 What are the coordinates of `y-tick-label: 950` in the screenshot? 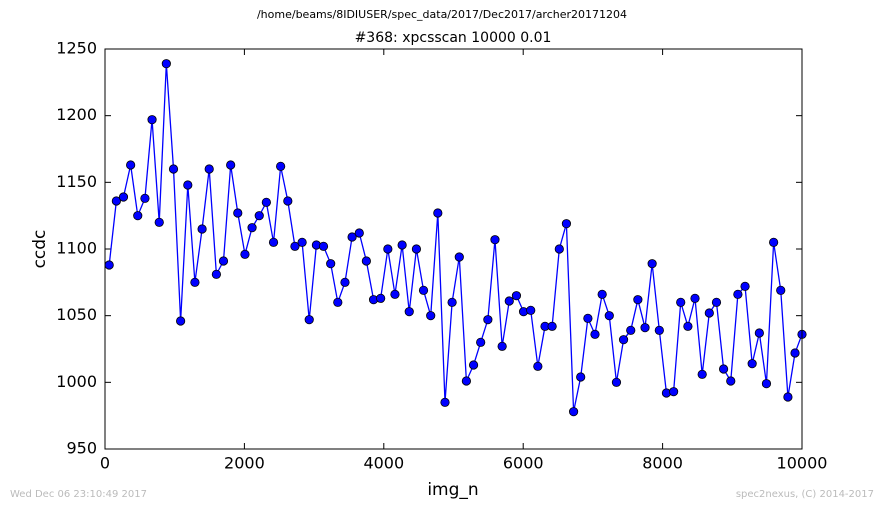 It's located at (81, 448).